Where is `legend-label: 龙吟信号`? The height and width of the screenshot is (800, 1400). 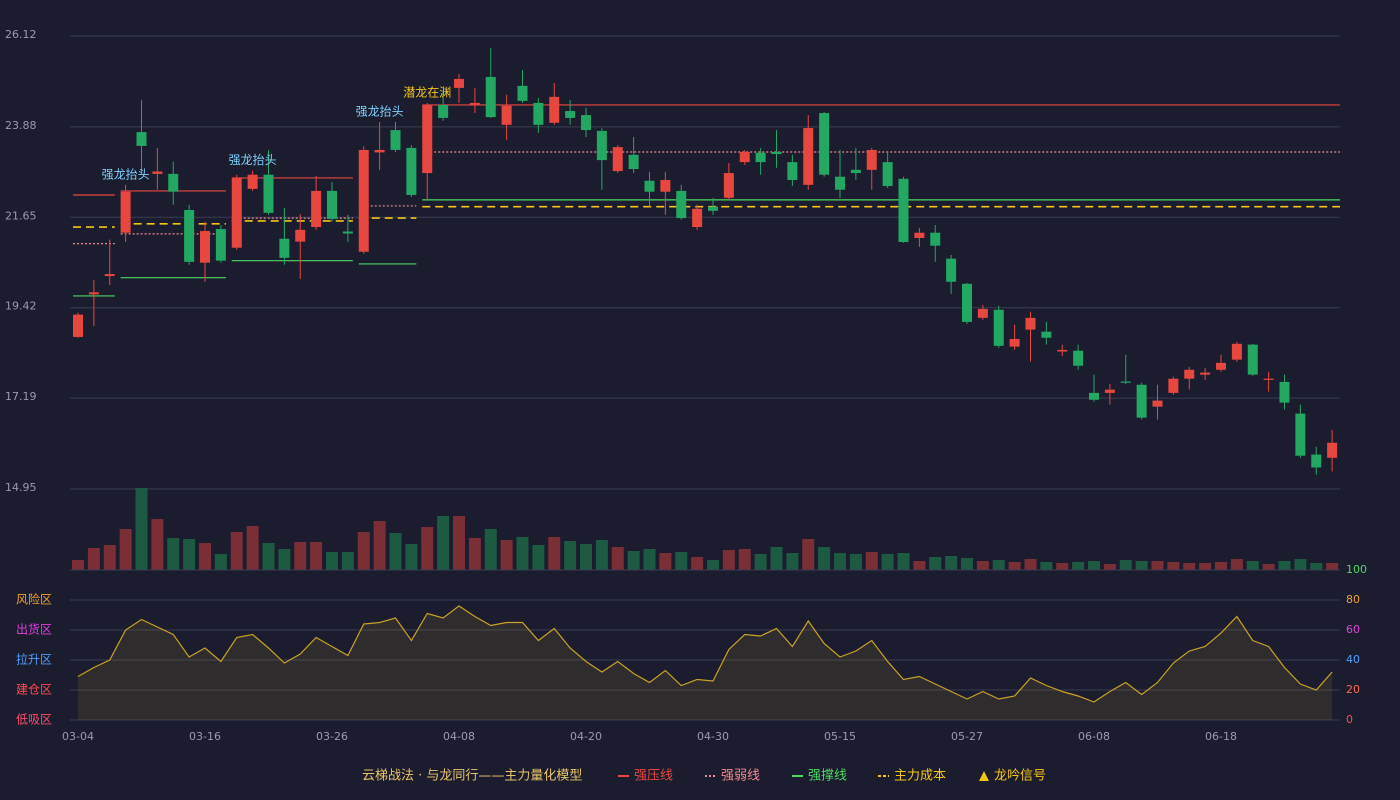 legend-label: 龙吟信号 is located at coordinates (1020, 776).